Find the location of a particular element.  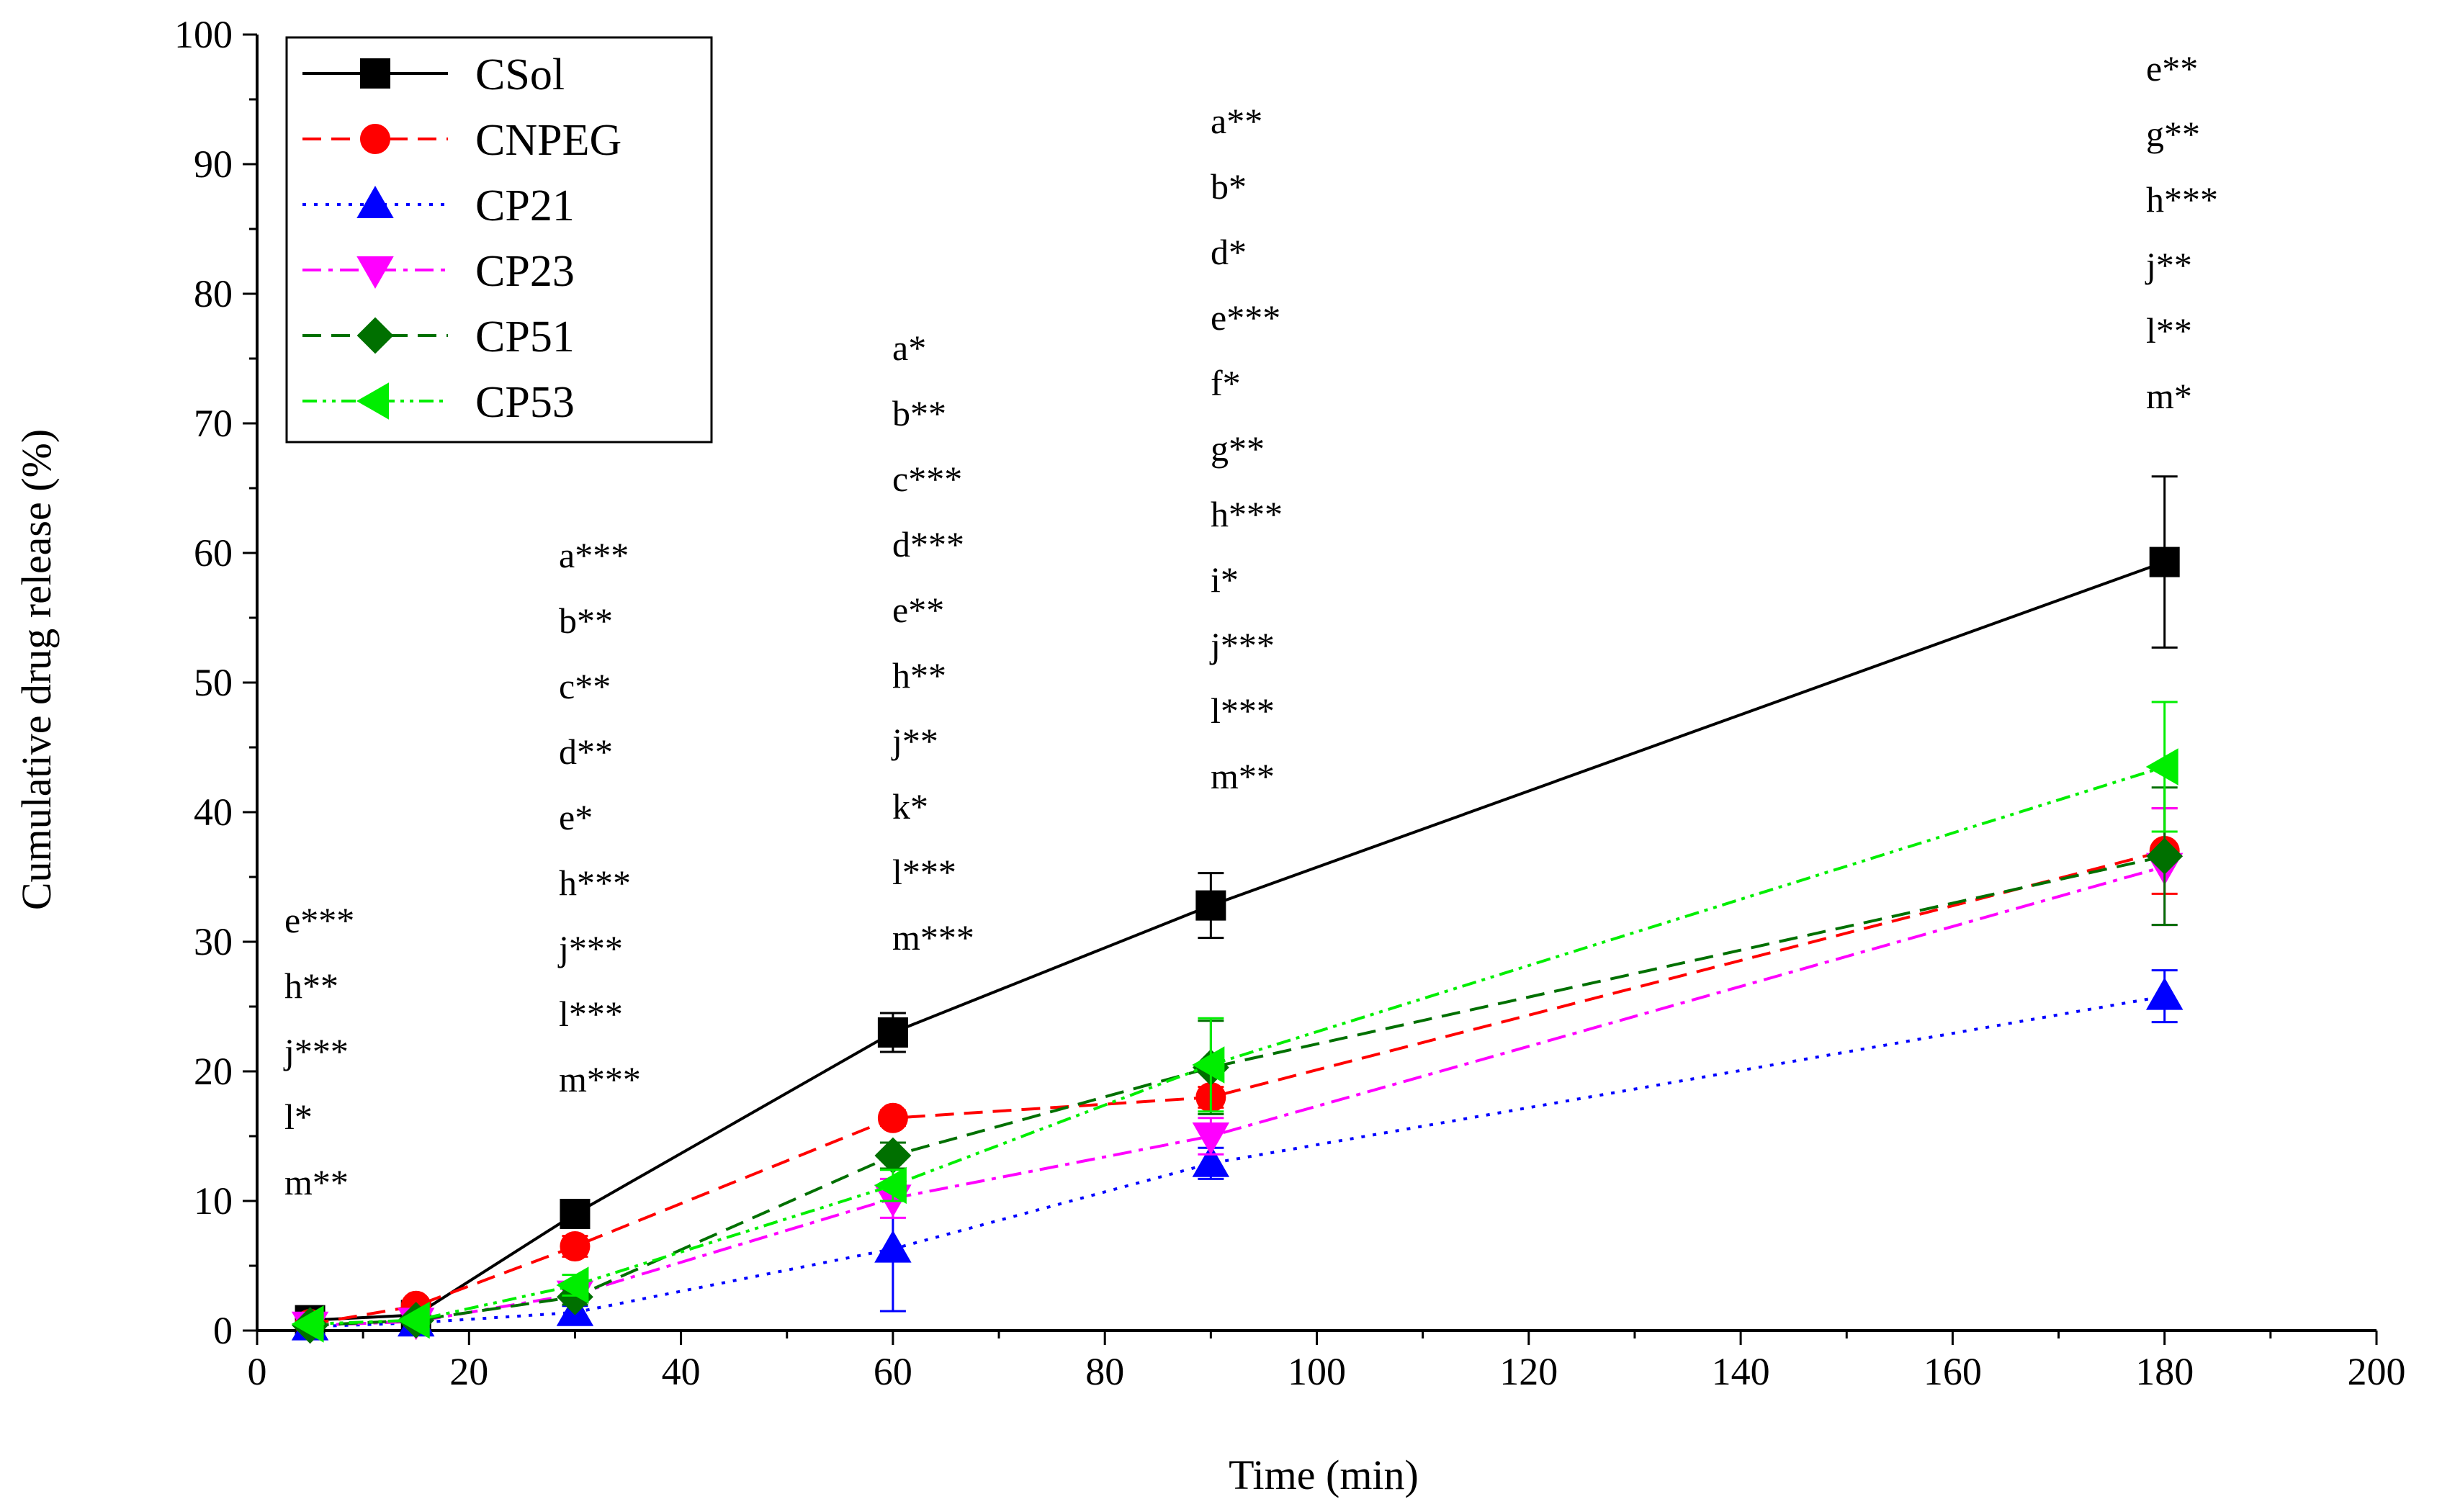

annotation-label: a*** is located at coordinates (594, 555).